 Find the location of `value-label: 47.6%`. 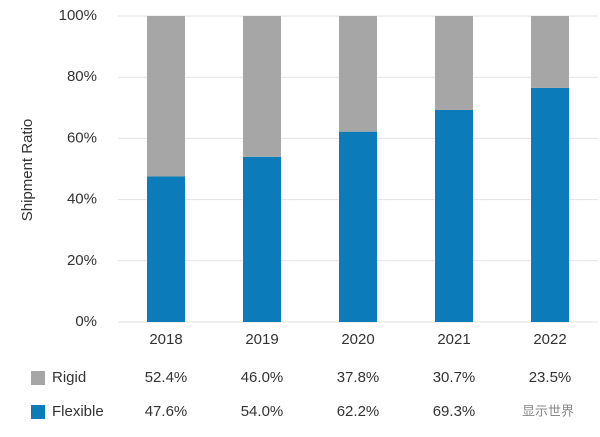

value-label: 47.6% is located at coordinates (166, 411).